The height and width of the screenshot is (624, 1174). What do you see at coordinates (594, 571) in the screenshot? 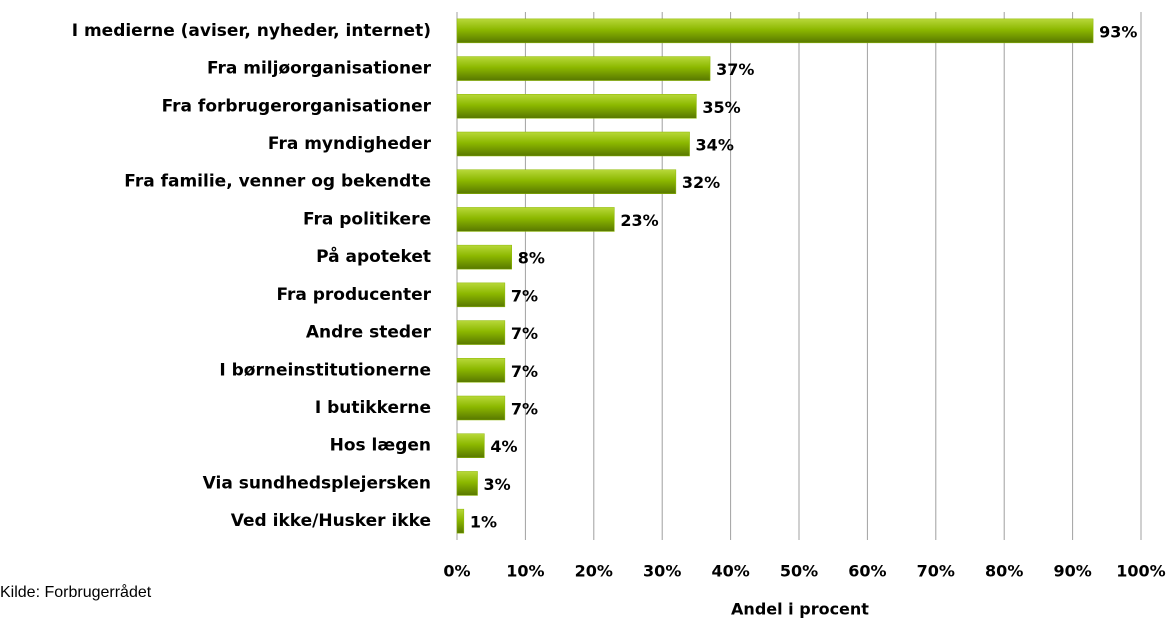
I see `x-tick-label: 20%` at bounding box center [594, 571].